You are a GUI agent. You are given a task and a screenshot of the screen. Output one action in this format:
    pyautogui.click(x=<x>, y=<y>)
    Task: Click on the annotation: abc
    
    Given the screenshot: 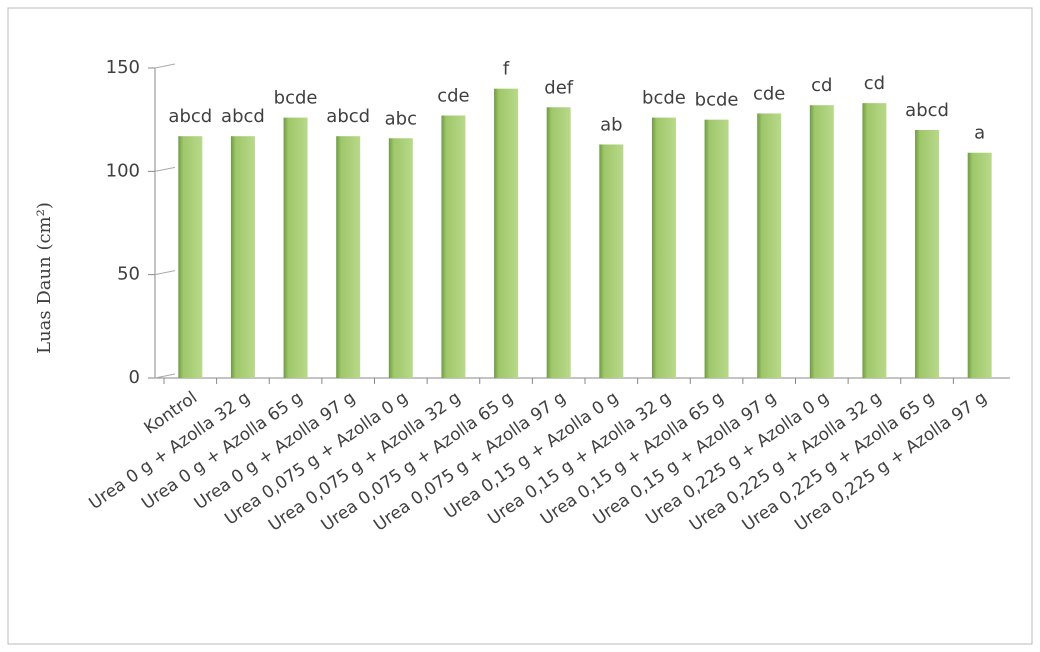 What is the action you would take?
    pyautogui.click(x=401, y=118)
    